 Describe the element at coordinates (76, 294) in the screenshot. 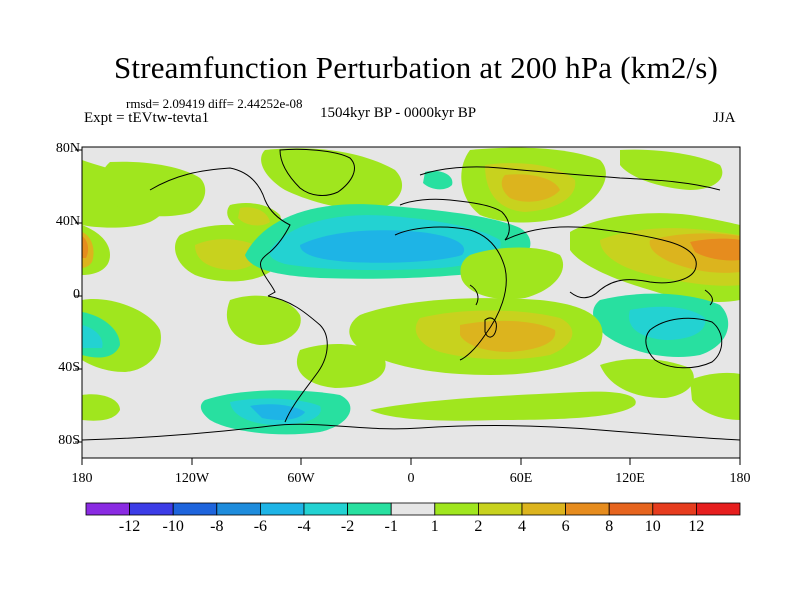

I see `lat-label-eq: 0` at that location.